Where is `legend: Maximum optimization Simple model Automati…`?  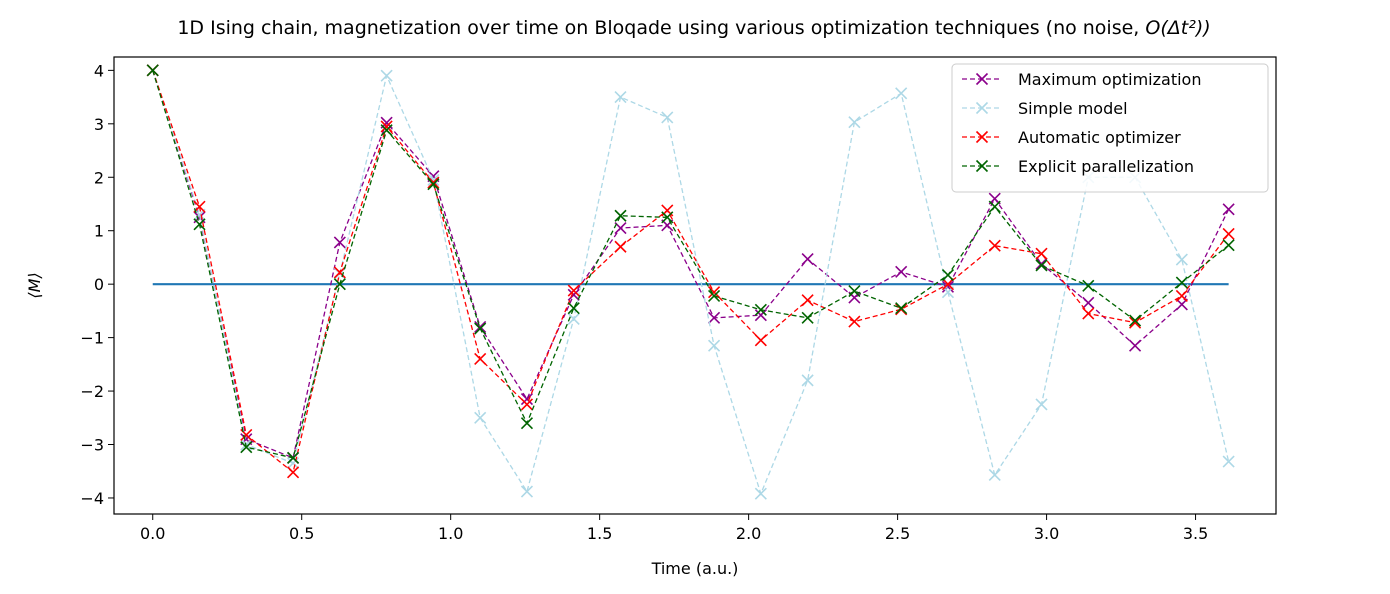
legend: Maximum optimization Simple model Automati… is located at coordinates (1110, 128).